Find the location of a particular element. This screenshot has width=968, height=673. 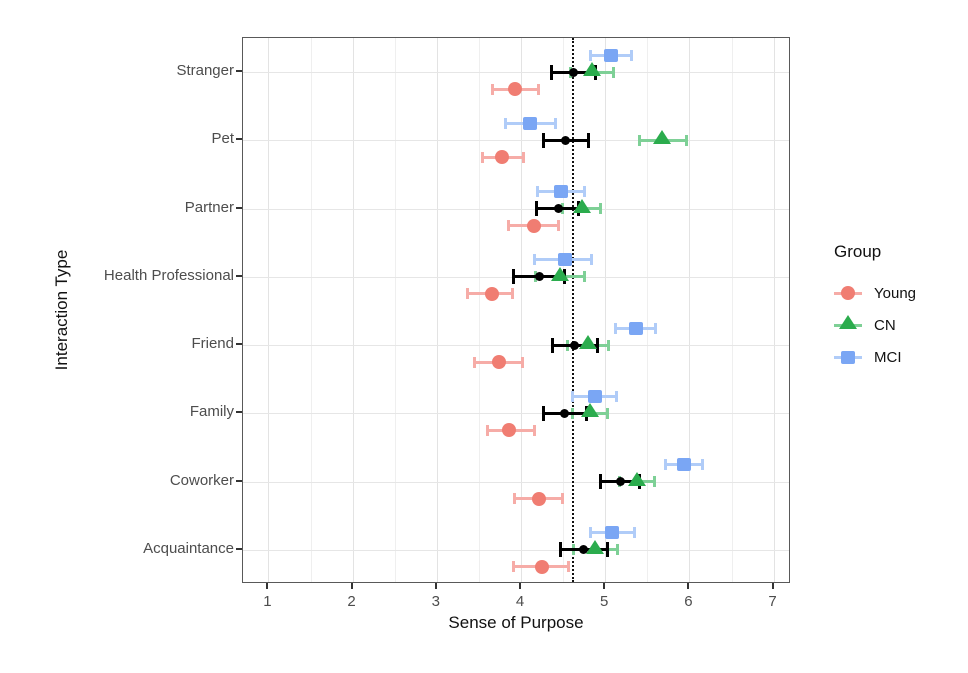

x-axis-title: Sense of Purpose is located at coordinates (516, 622).